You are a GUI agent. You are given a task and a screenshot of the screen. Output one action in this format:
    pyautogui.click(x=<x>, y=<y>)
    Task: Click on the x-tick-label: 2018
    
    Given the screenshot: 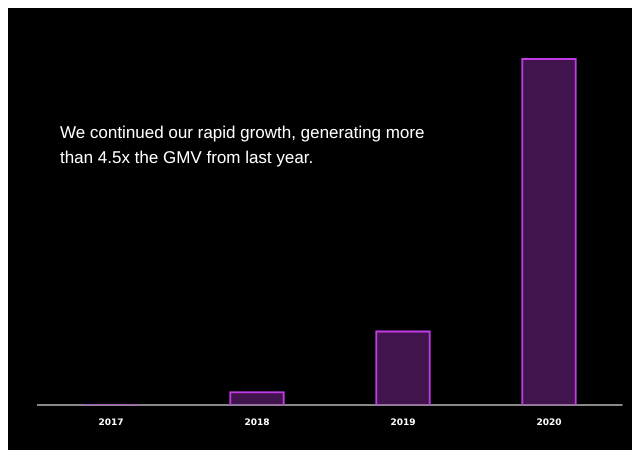 What is the action you would take?
    pyautogui.click(x=257, y=423)
    